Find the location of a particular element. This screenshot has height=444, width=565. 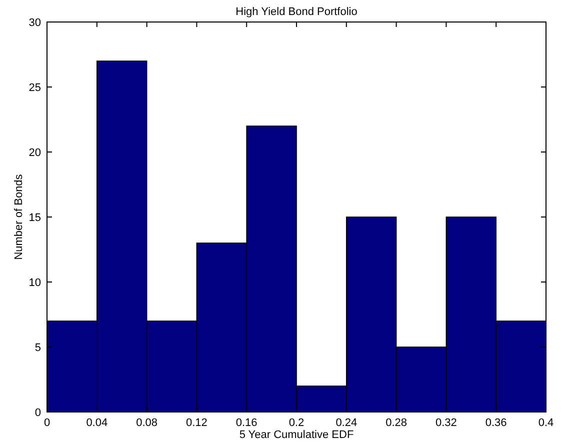

x-tick-label: 0.04 is located at coordinates (97, 423).